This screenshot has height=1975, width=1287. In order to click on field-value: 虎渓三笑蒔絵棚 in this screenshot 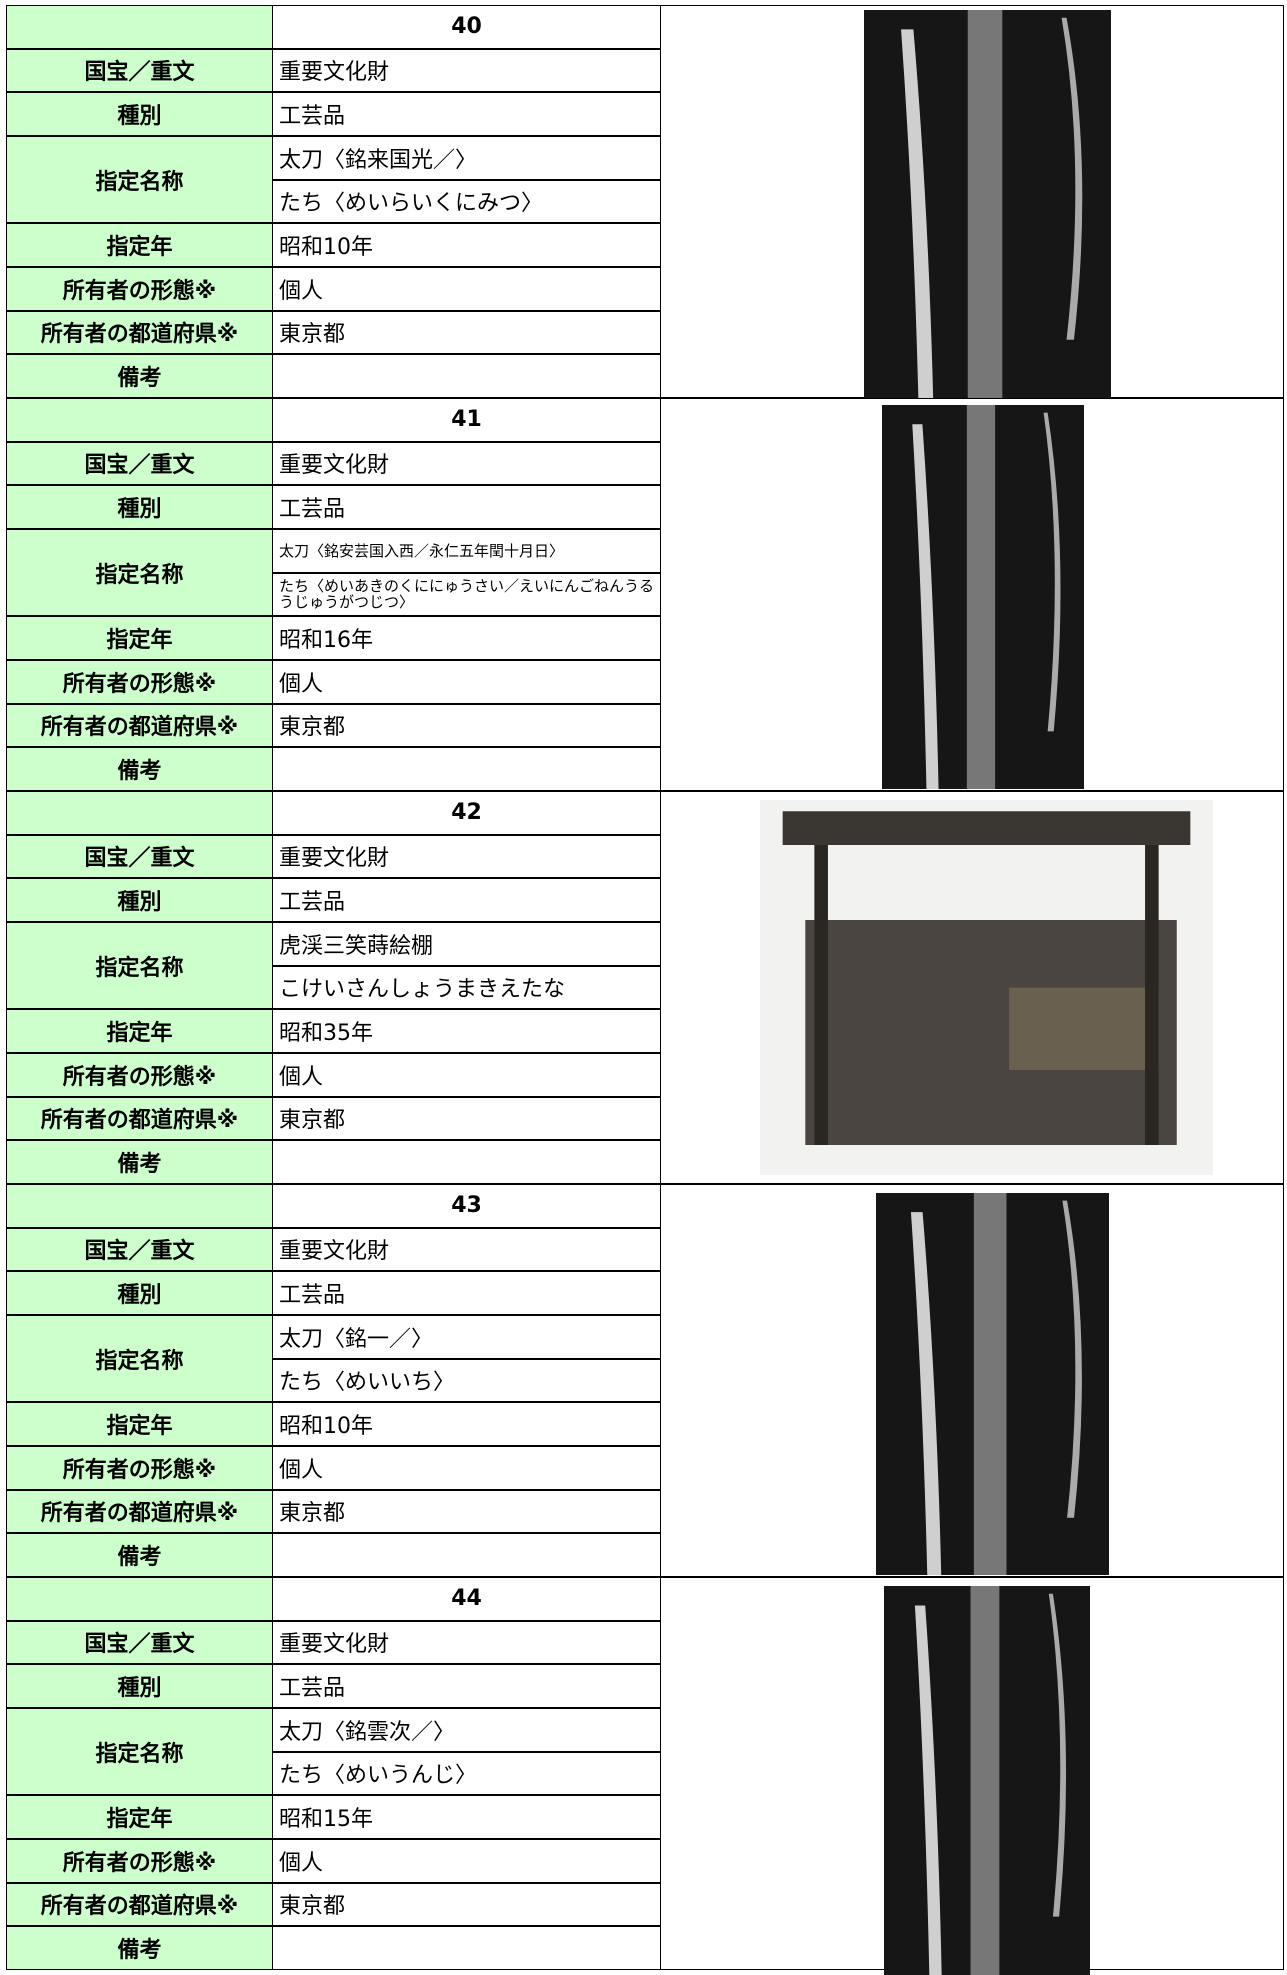, I will do `click(466, 944)`.